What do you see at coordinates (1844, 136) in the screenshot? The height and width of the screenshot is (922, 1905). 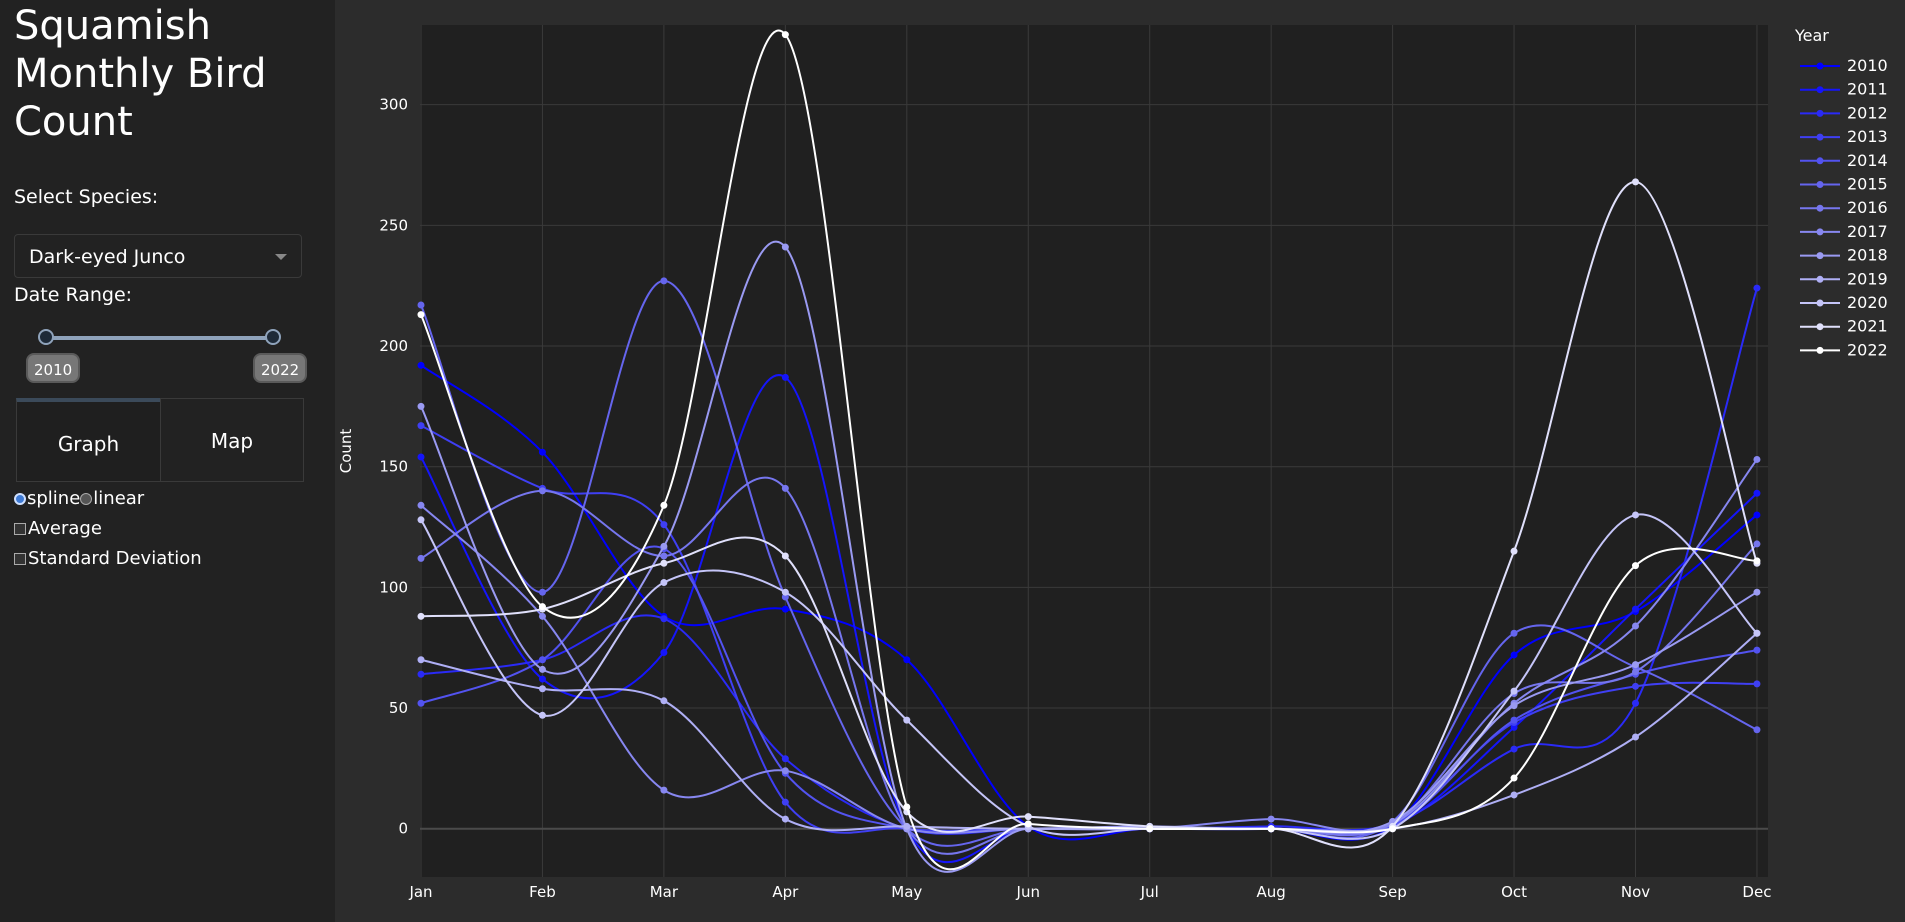 I see `legend-item-2013: 2013` at bounding box center [1844, 136].